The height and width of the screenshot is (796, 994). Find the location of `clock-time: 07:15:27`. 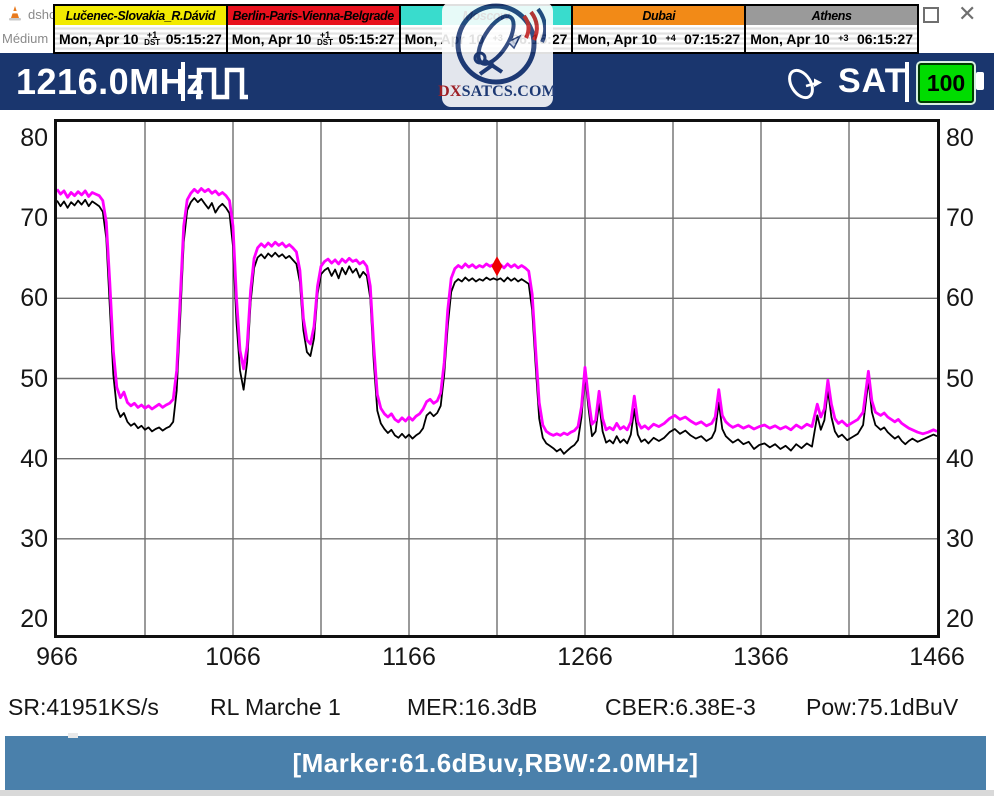

clock-time: 07:15:27 is located at coordinates (712, 38).